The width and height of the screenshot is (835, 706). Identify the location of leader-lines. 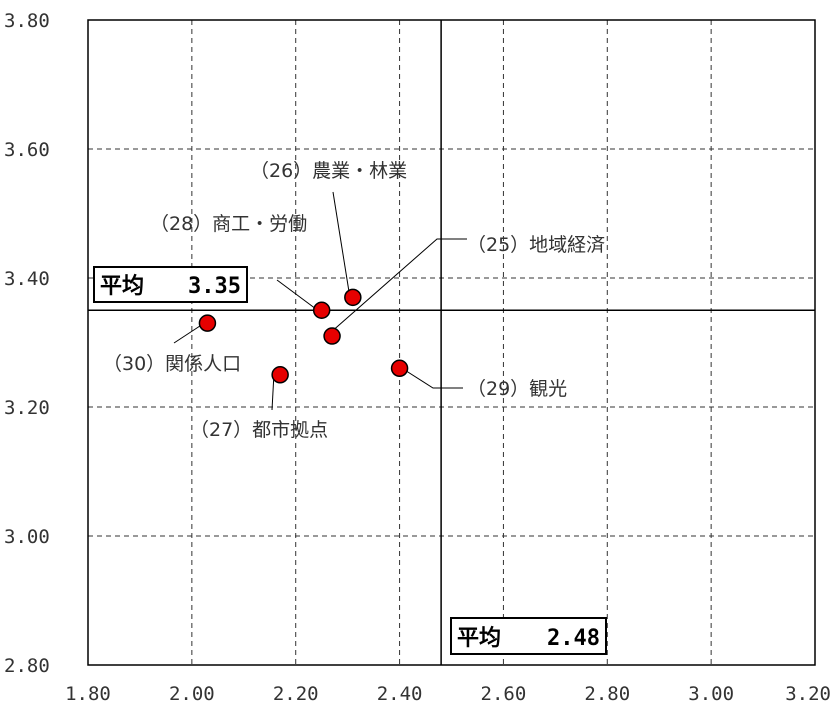
(320, 301).